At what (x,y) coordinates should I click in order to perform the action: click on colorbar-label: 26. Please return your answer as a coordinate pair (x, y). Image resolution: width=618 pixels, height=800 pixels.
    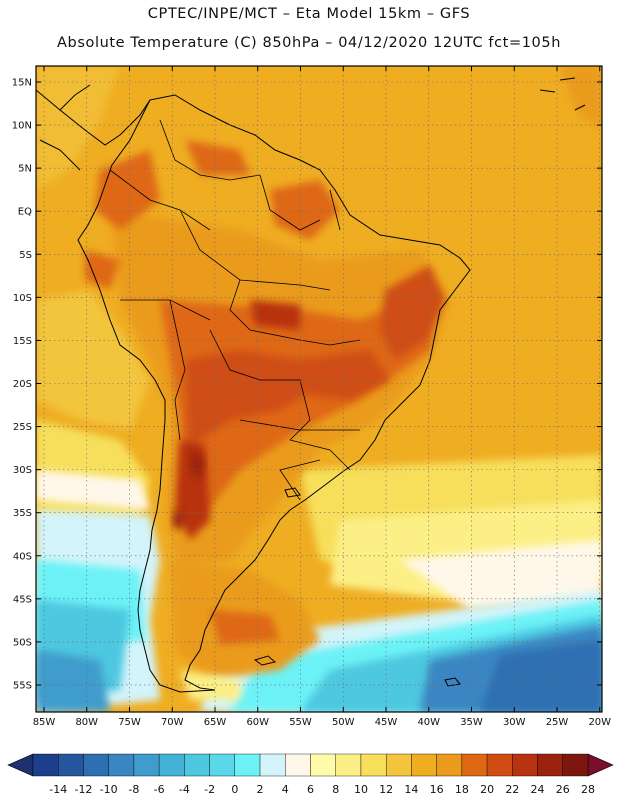
    Looking at the image, I should click on (563, 789).